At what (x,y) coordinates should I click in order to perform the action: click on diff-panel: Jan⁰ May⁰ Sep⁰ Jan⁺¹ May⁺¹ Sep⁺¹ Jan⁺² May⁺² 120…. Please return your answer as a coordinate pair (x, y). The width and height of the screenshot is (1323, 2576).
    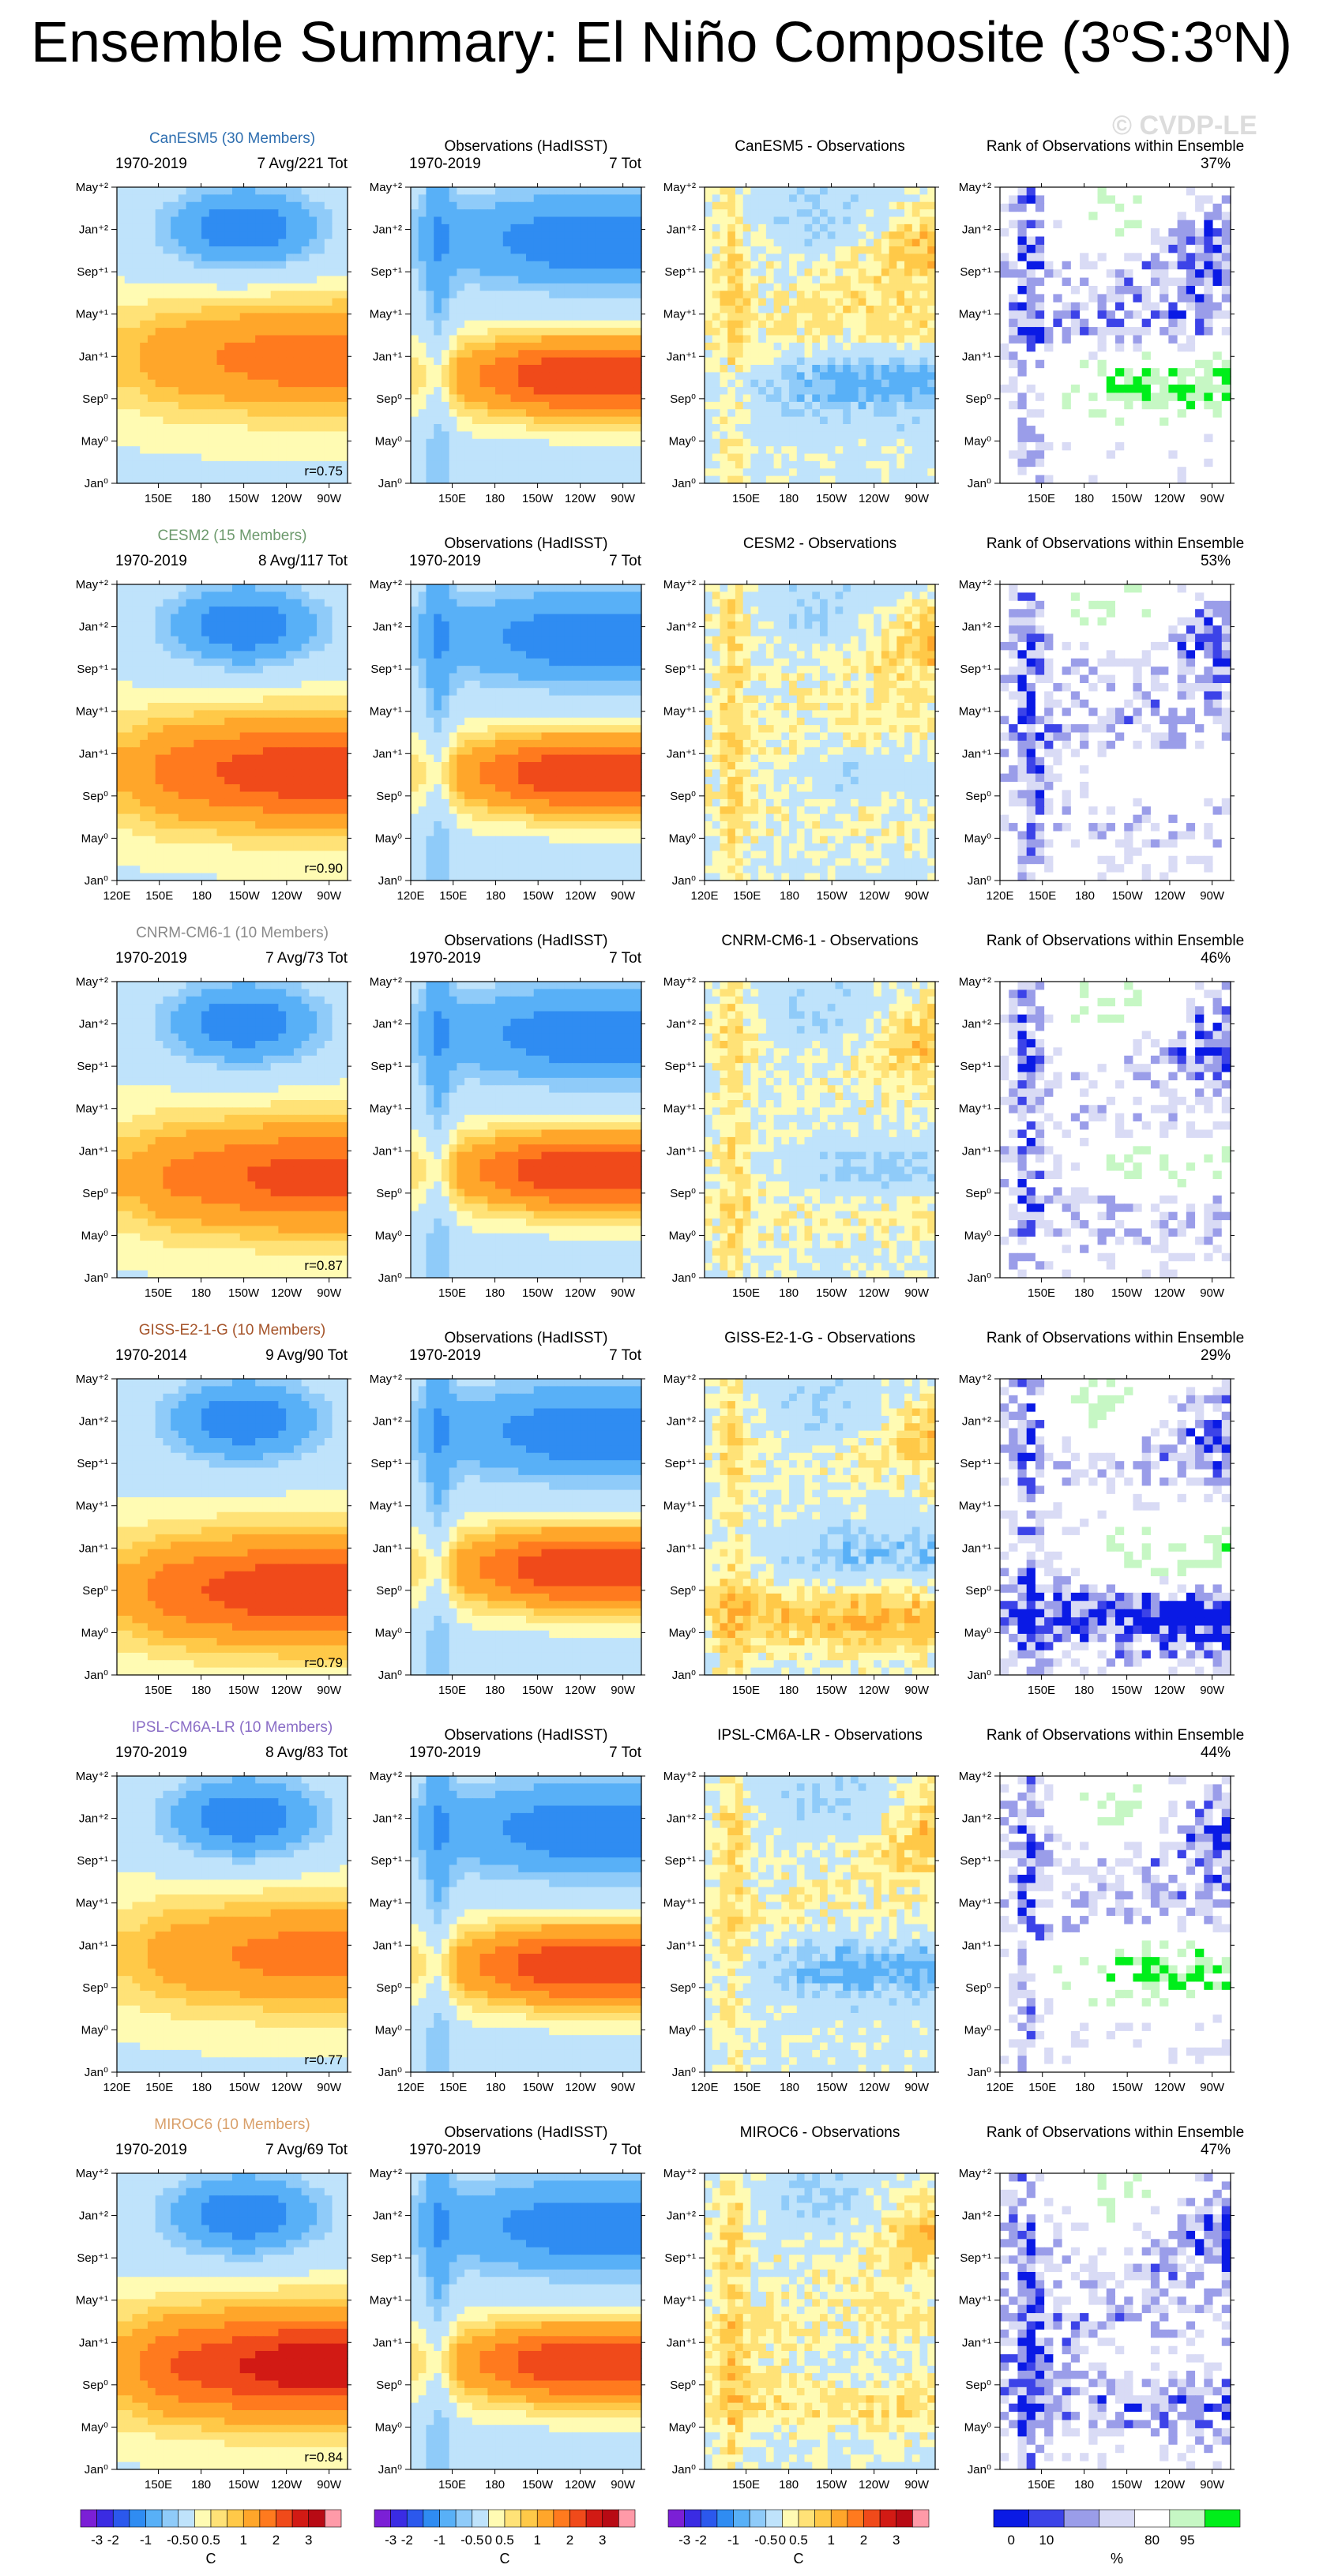
    Looking at the image, I should click on (801, 1932).